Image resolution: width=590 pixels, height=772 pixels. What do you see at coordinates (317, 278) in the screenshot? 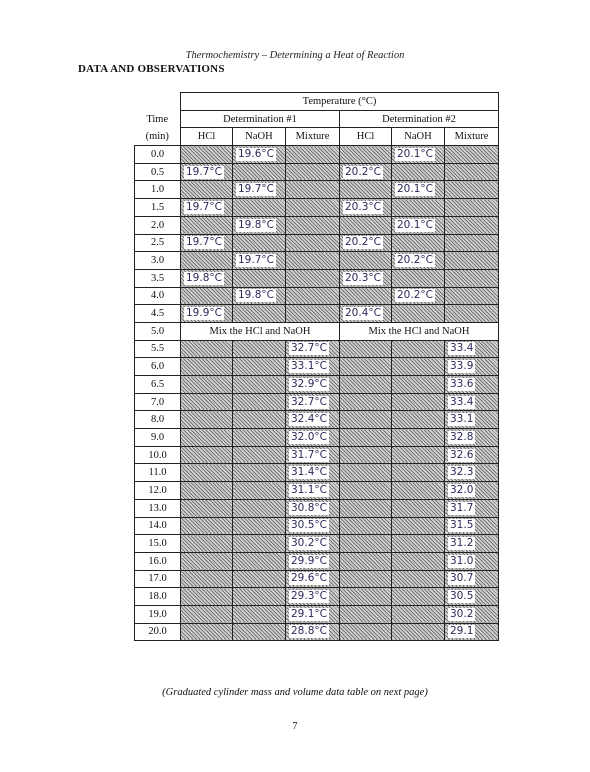
I see `table-row: 3.5 19.8°C 20.3°C` at bounding box center [317, 278].